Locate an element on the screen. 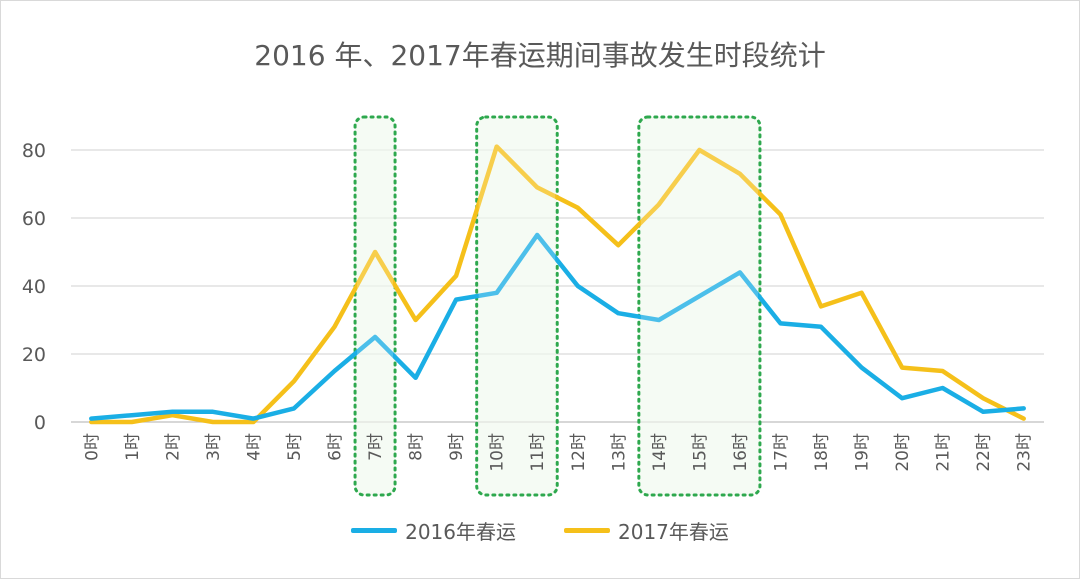 This screenshot has height=579, width=1080. x-tick-label: 15时 is located at coordinates (700, 452).